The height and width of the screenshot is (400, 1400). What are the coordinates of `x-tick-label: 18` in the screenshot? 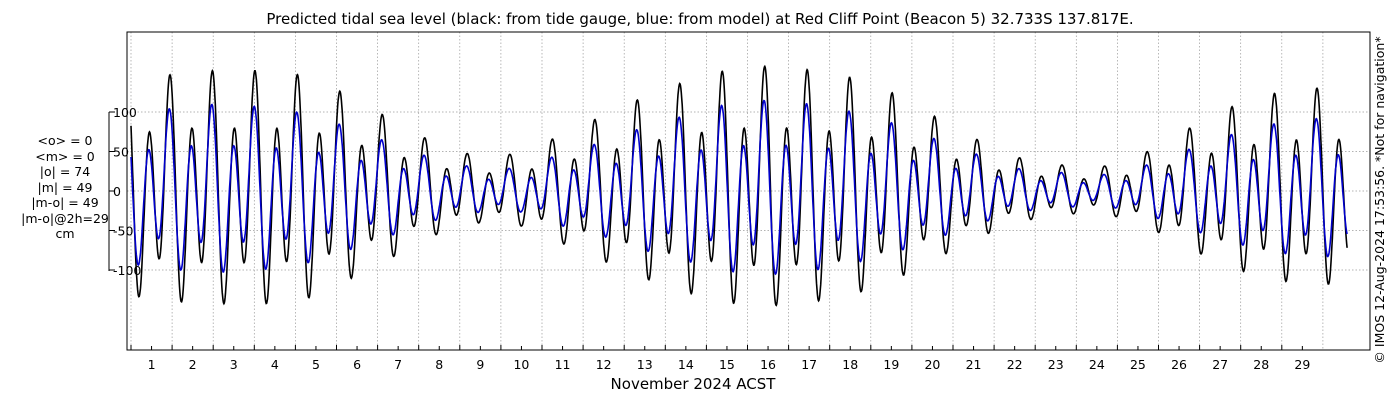 It's located at (850, 364).